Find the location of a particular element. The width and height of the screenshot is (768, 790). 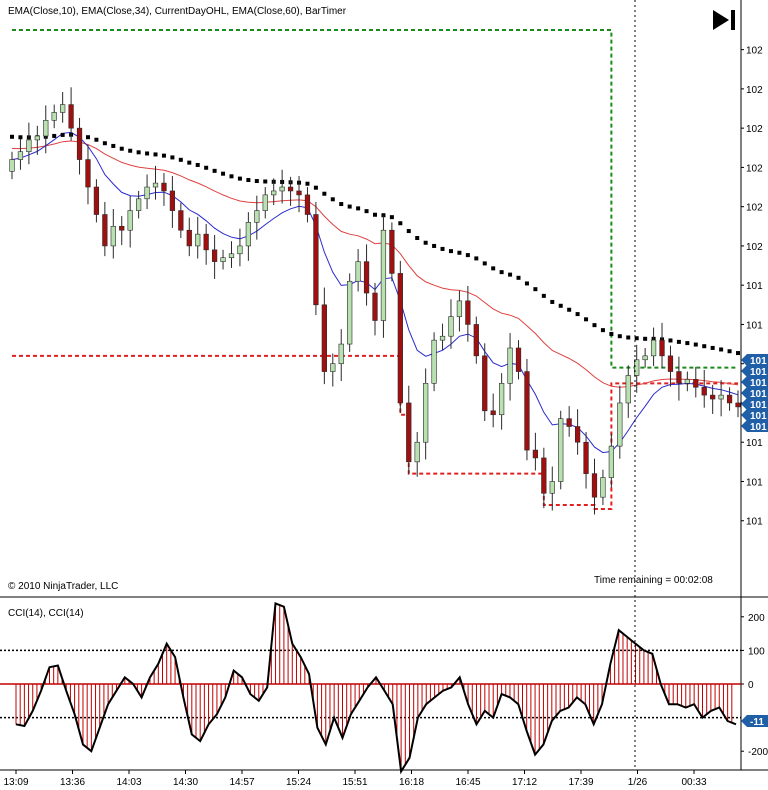

cci-tick-label: 0 is located at coordinates (751, 685).